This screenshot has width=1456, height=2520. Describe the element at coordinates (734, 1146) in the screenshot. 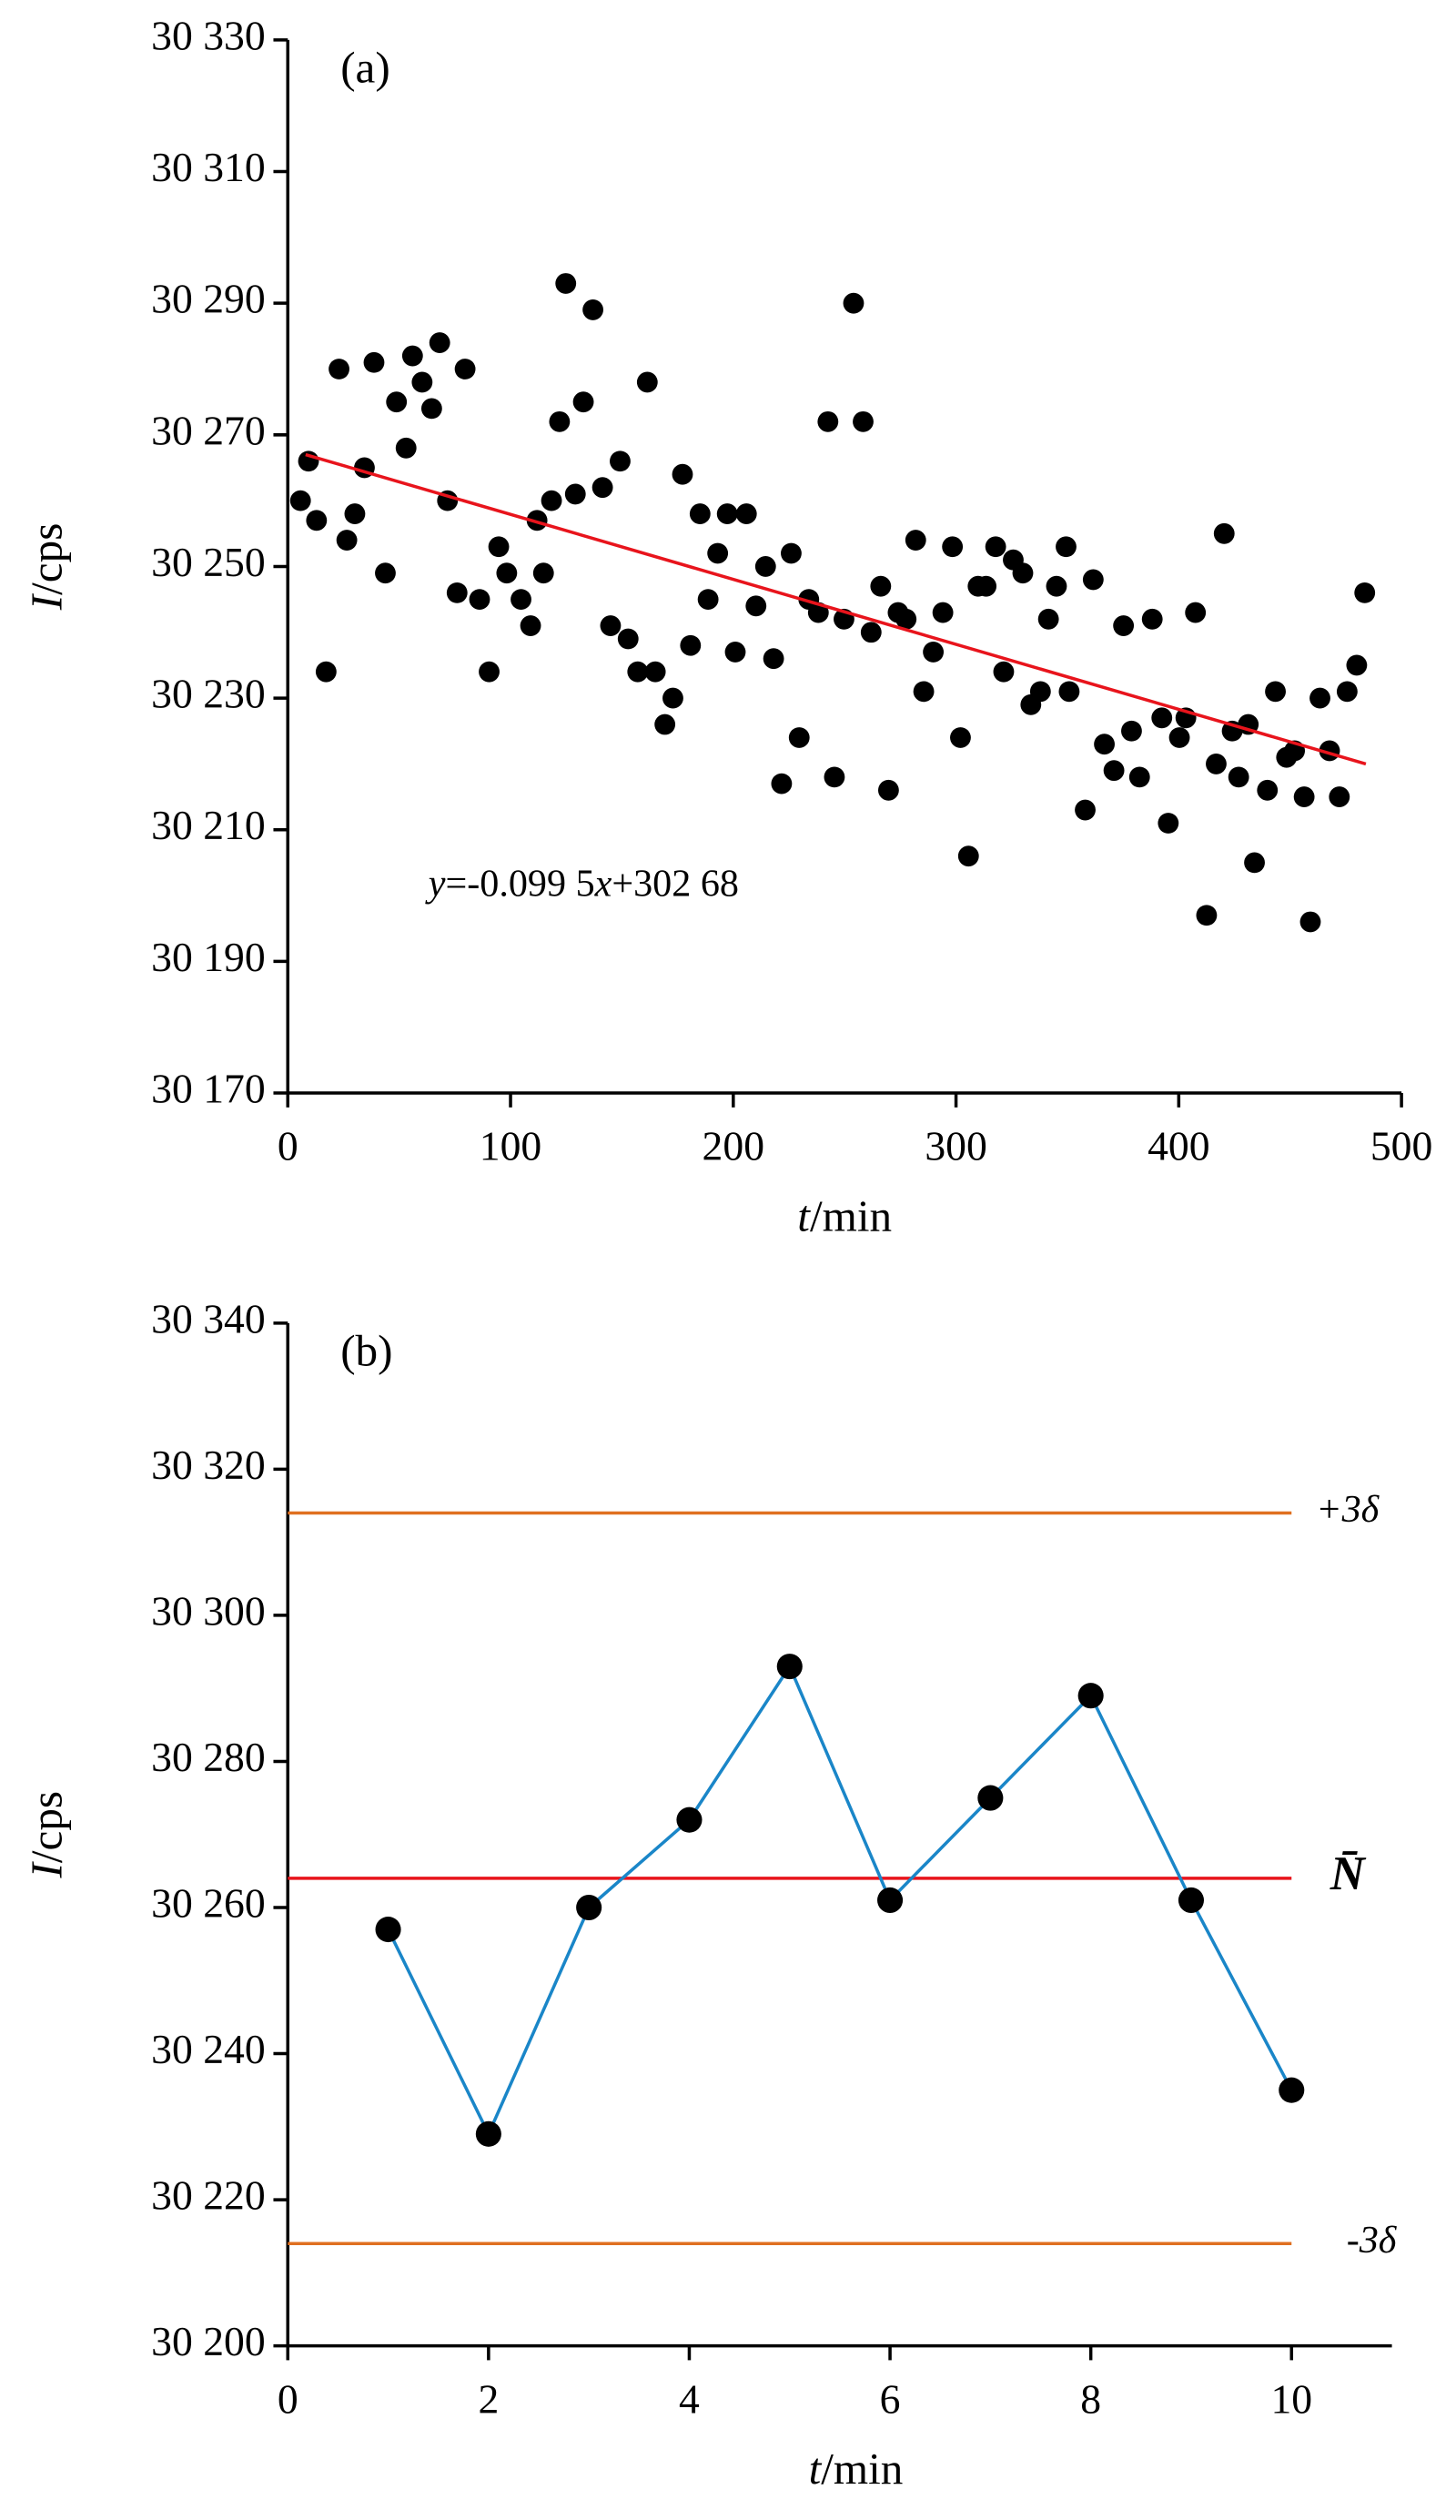

I see `x-tick-label: 200` at that location.